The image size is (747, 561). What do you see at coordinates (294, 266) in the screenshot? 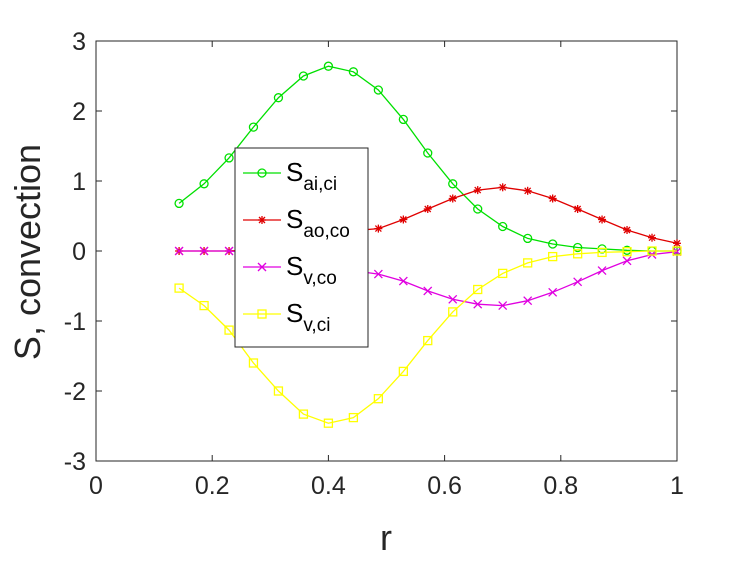
I see `legend-label-main: S` at bounding box center [294, 266].